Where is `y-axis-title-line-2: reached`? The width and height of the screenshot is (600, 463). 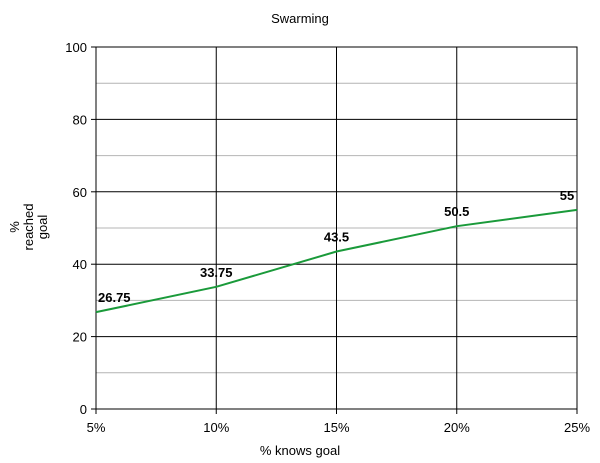
y-axis-title-line-2: reached is located at coordinates (28, 227).